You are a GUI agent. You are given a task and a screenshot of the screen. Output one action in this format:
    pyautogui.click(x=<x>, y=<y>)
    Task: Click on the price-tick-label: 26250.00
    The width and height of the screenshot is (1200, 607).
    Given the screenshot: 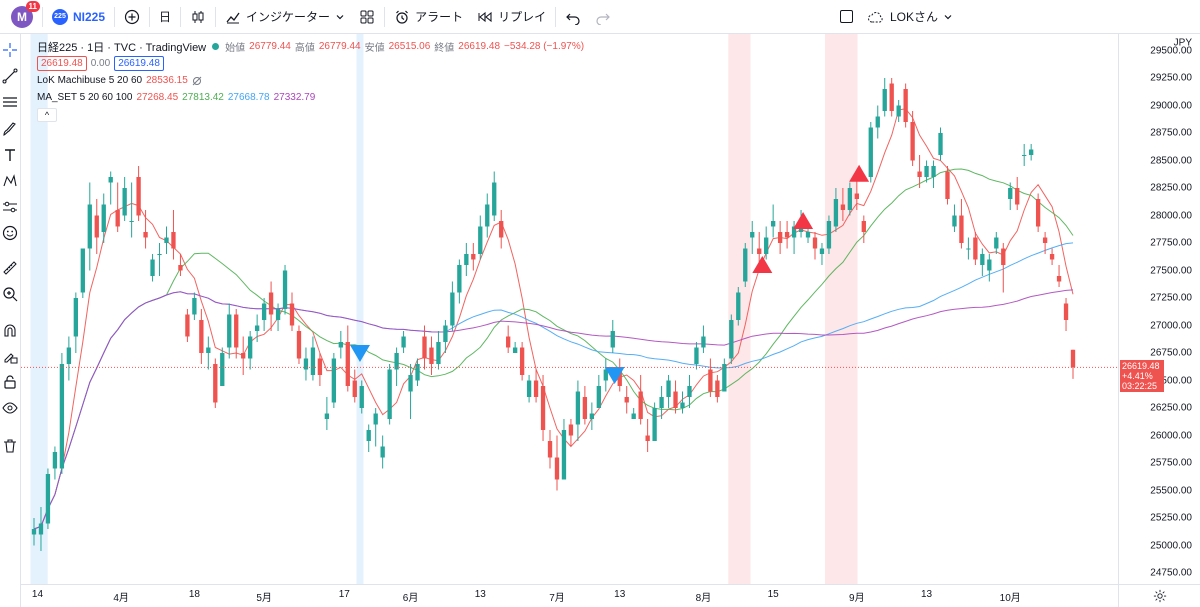 What is the action you would take?
    pyautogui.click(x=1171, y=408)
    